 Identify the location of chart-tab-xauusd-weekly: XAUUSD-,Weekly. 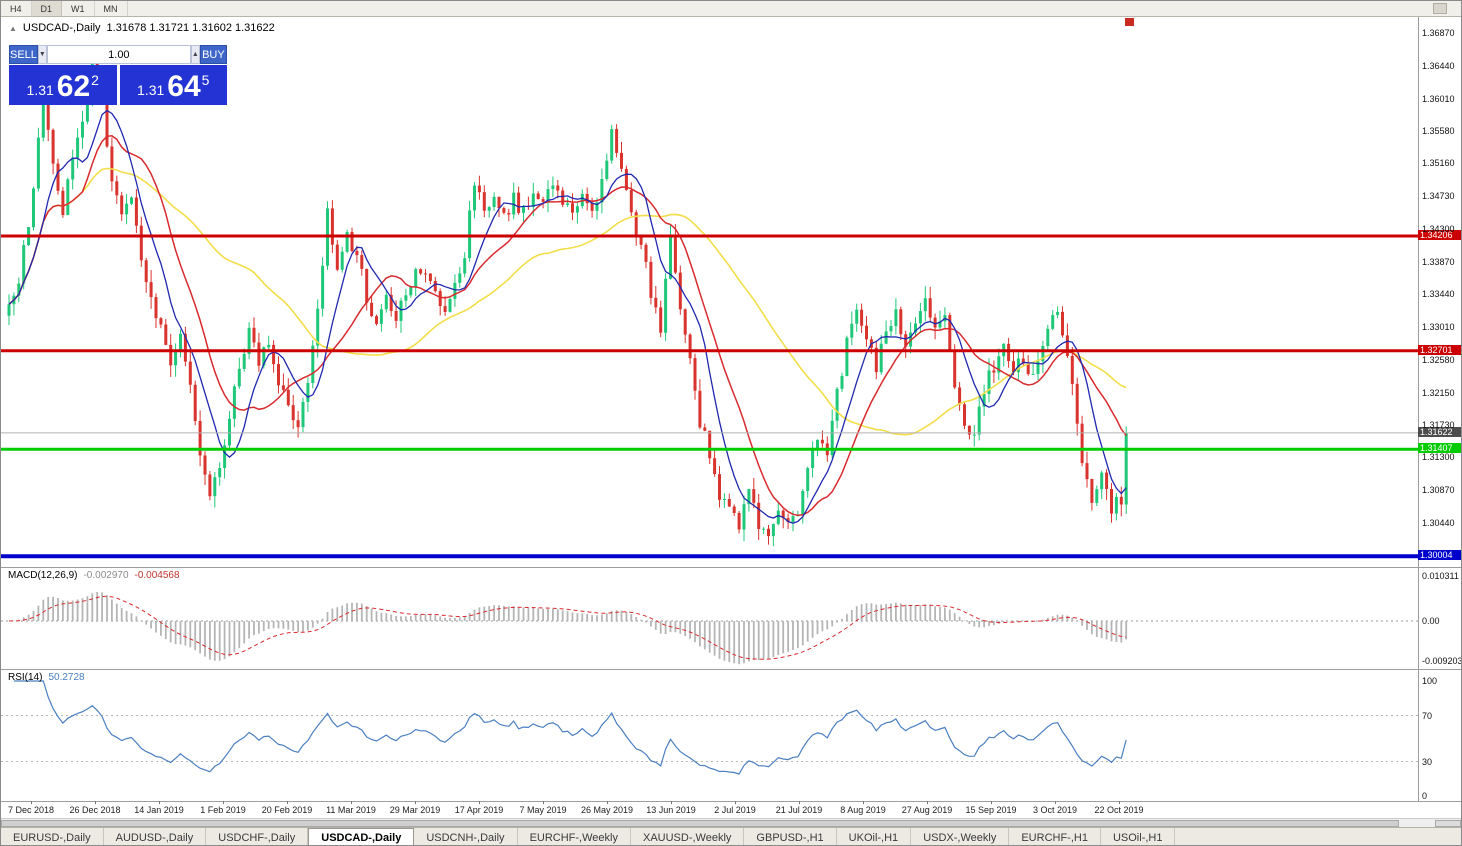
(688, 836).